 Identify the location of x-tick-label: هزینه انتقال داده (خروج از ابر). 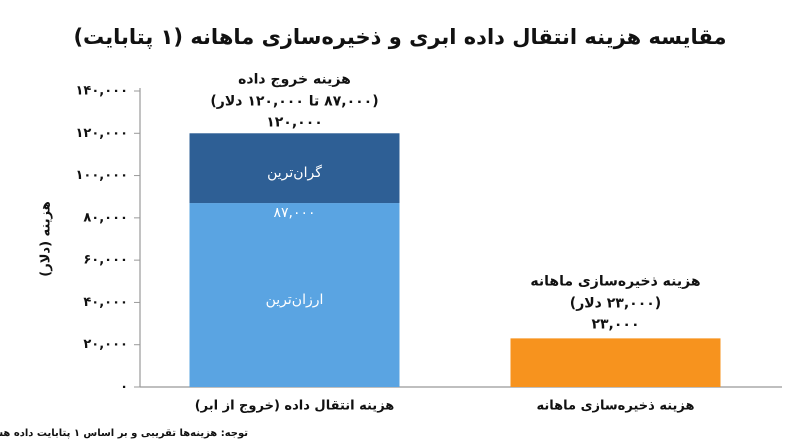
(295, 406).